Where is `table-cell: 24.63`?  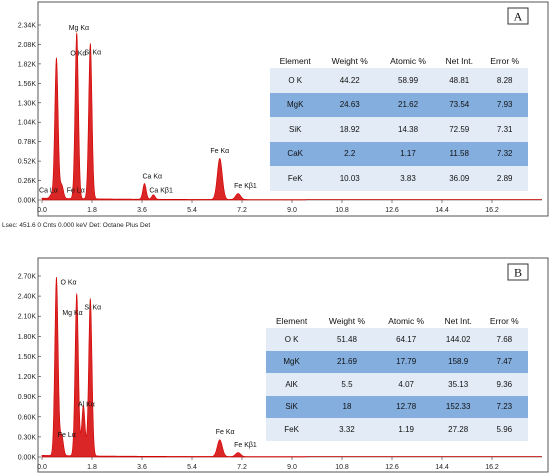
table-cell: 24.63 is located at coordinates (350, 104).